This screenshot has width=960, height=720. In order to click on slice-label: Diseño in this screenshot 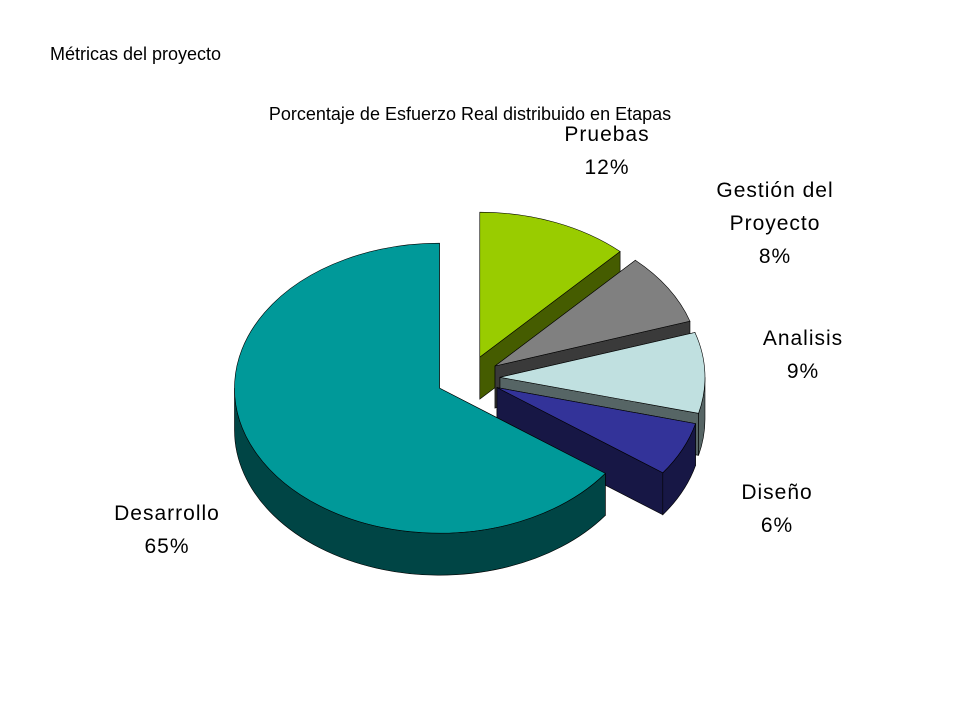, I will do `click(777, 492)`.